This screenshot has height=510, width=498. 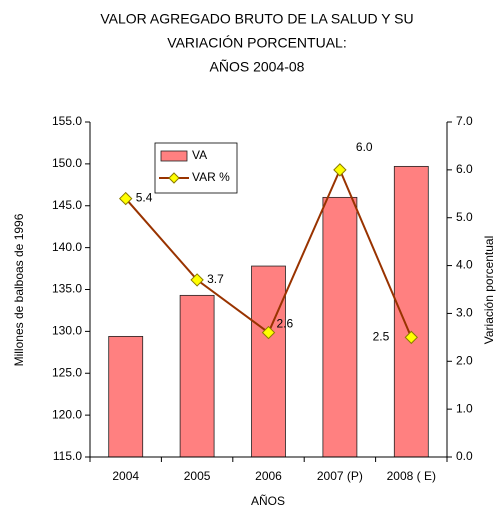 What do you see at coordinates (67, 247) in the screenshot?
I see `y-tick-label: 140.0` at bounding box center [67, 247].